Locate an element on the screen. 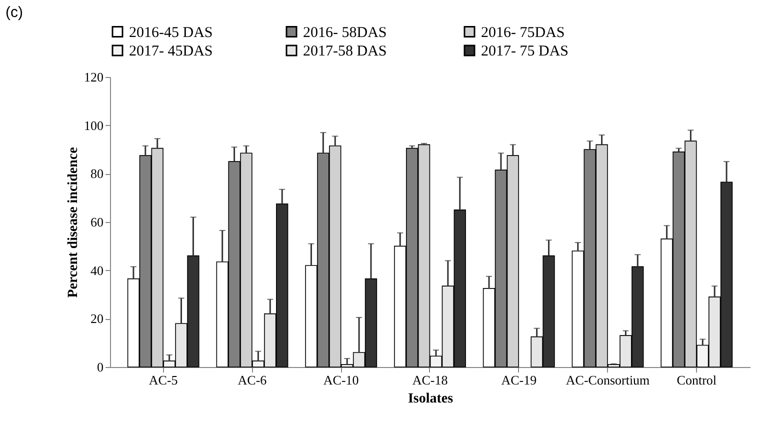 The height and width of the screenshot is (421, 760). y-tick-label: 80 is located at coordinates (97, 174).